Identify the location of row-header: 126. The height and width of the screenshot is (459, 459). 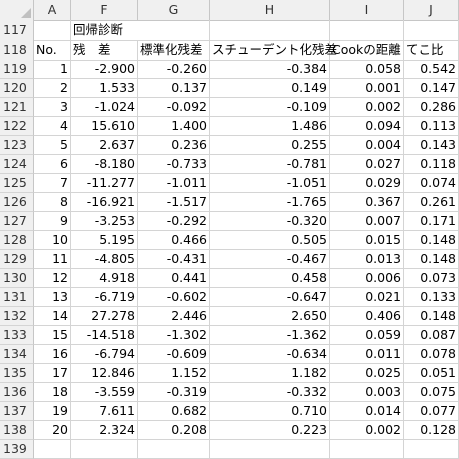
(17, 202).